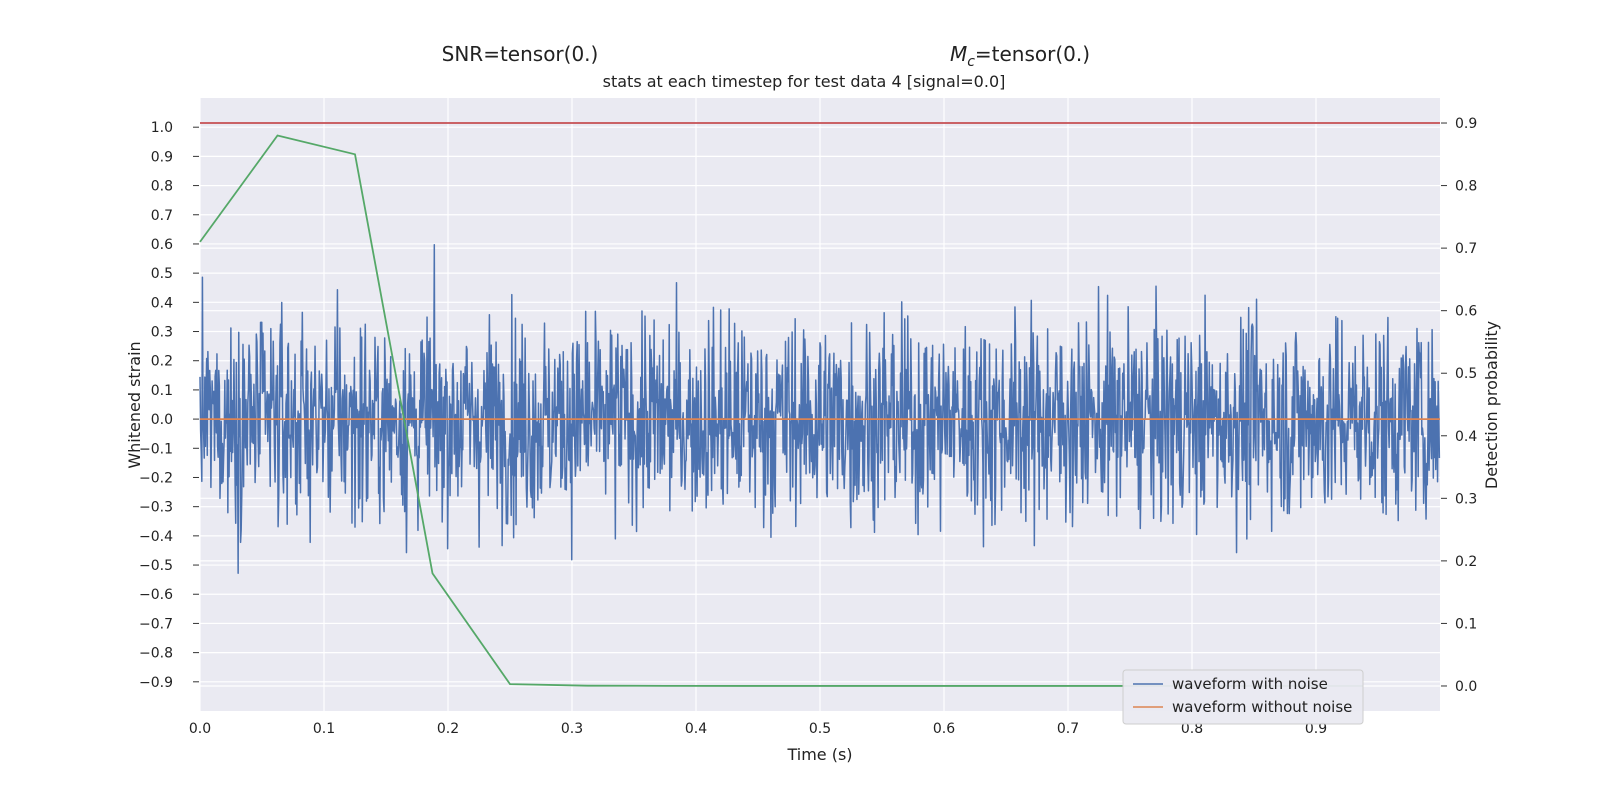 The image size is (1600, 800). Describe the element at coordinates (1491, 405) in the screenshot. I see `y-axis-right-label: Detection probability` at that location.